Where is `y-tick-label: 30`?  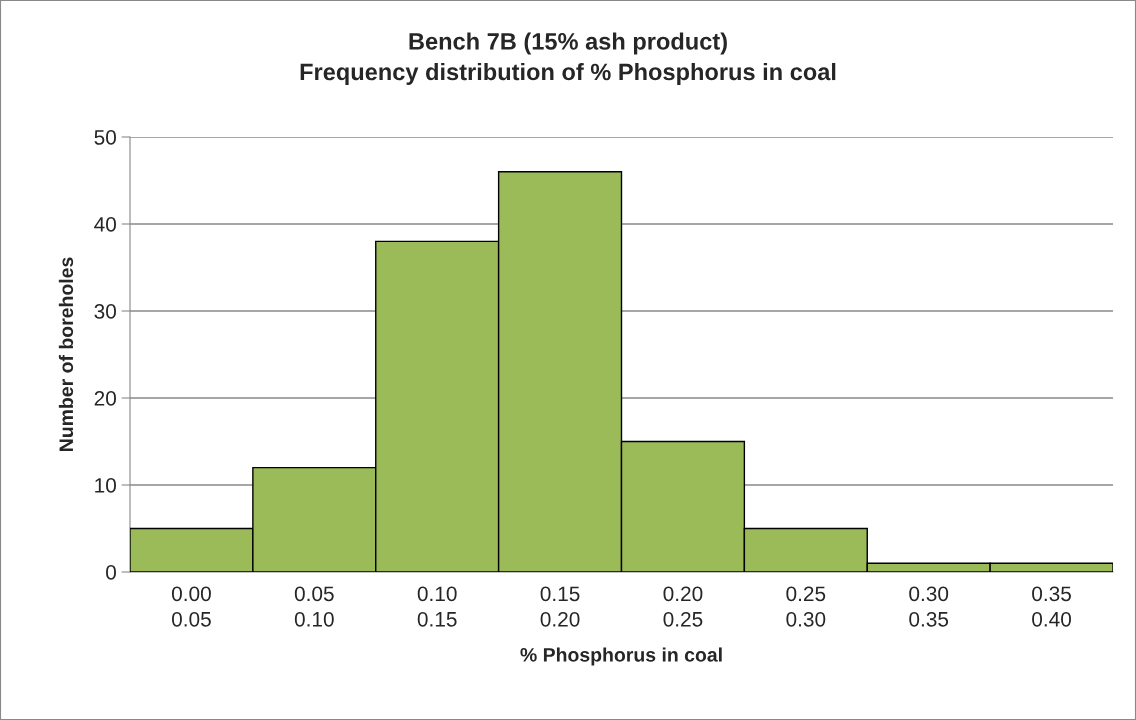
y-tick-label: 30 is located at coordinates (105, 311).